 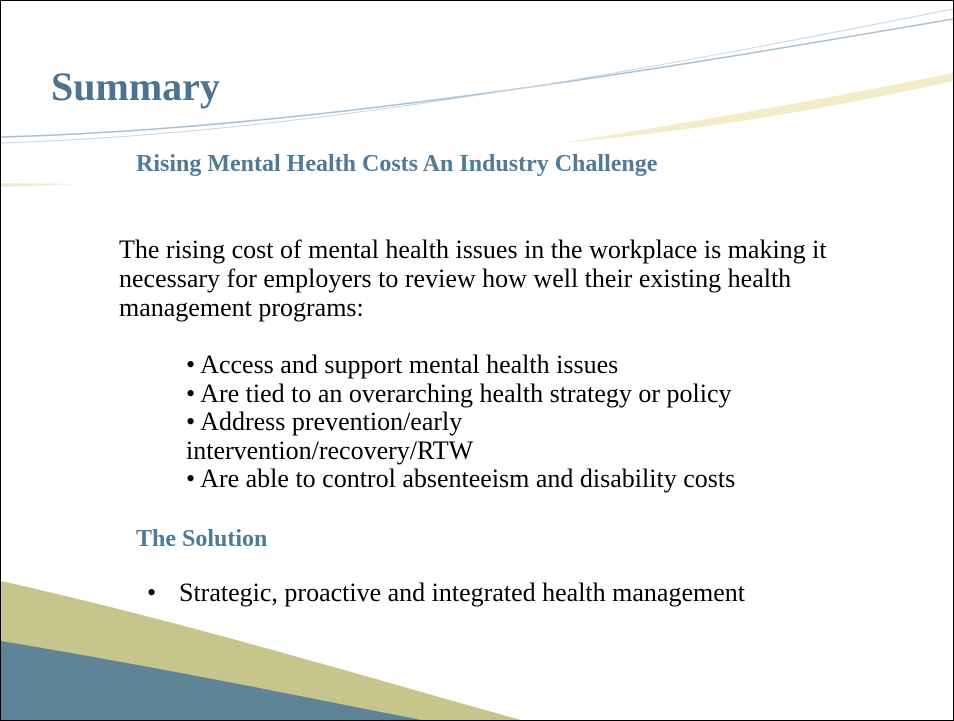 What do you see at coordinates (135, 86) in the screenshot?
I see `title: Summary` at bounding box center [135, 86].